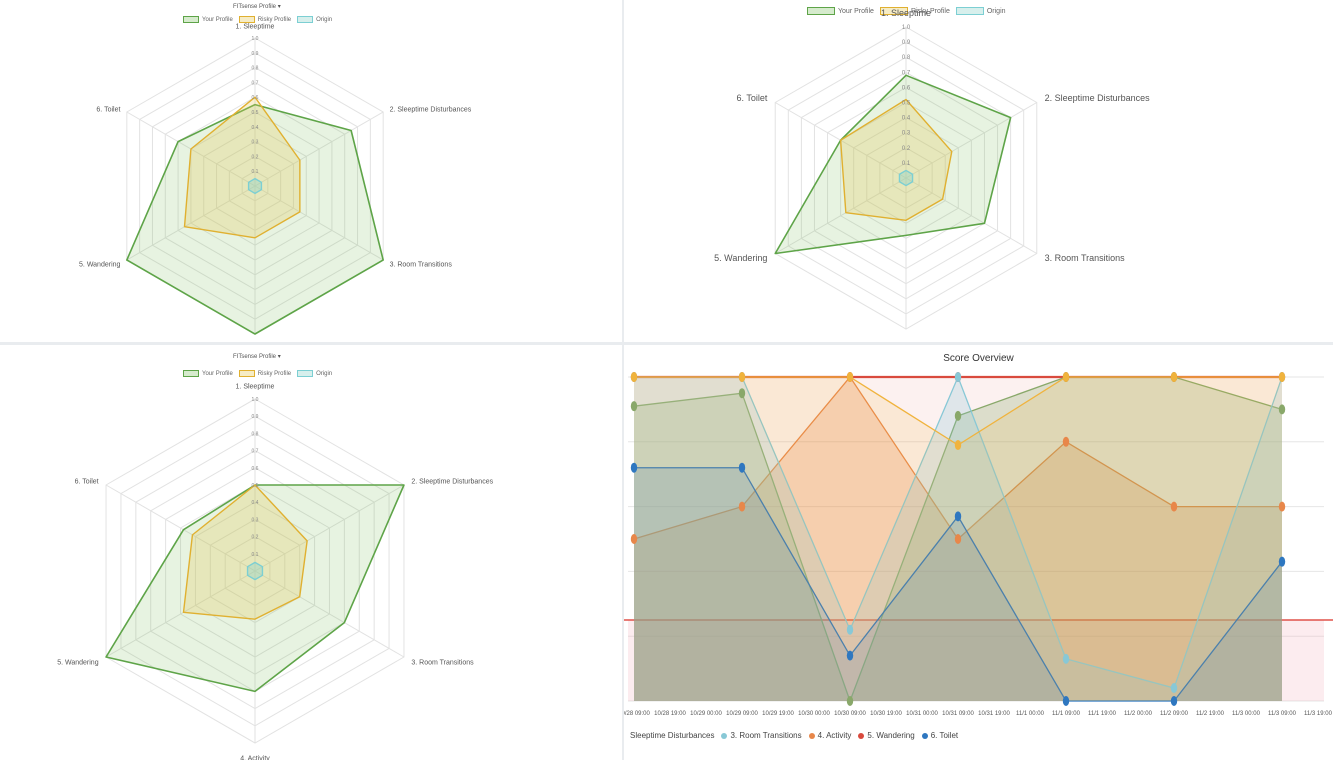  I want to click on threshold-band, so click(976, 660).